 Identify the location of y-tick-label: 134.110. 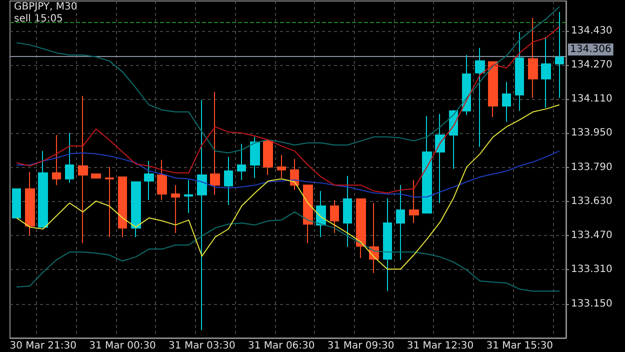
(591, 99).